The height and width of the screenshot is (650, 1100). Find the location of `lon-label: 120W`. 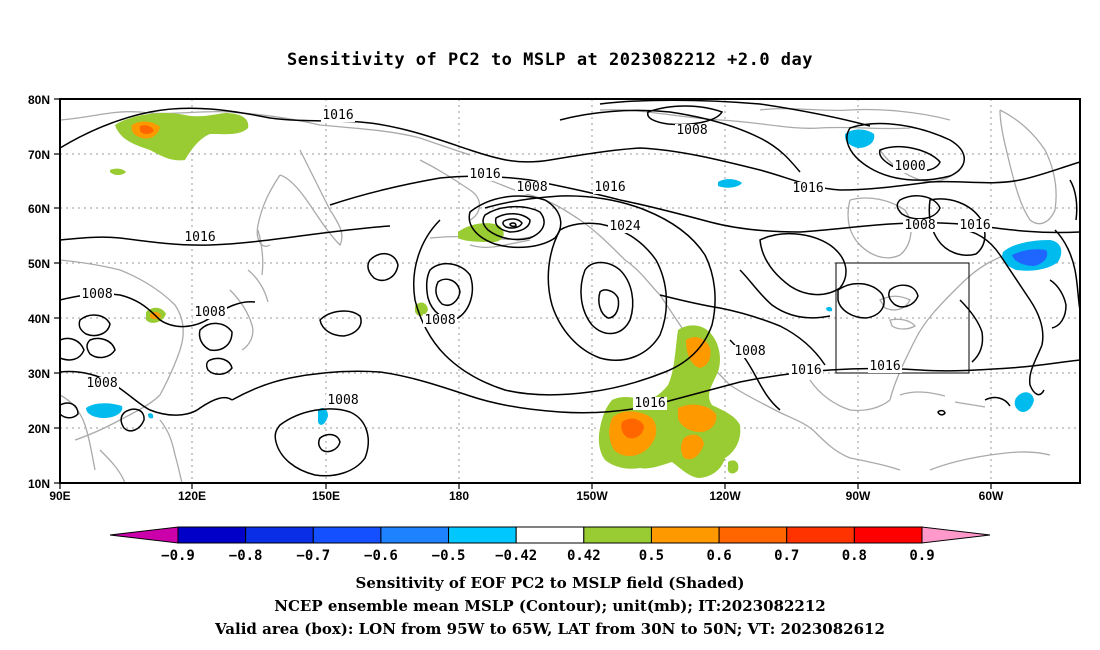

lon-label: 120W is located at coordinates (725, 496).